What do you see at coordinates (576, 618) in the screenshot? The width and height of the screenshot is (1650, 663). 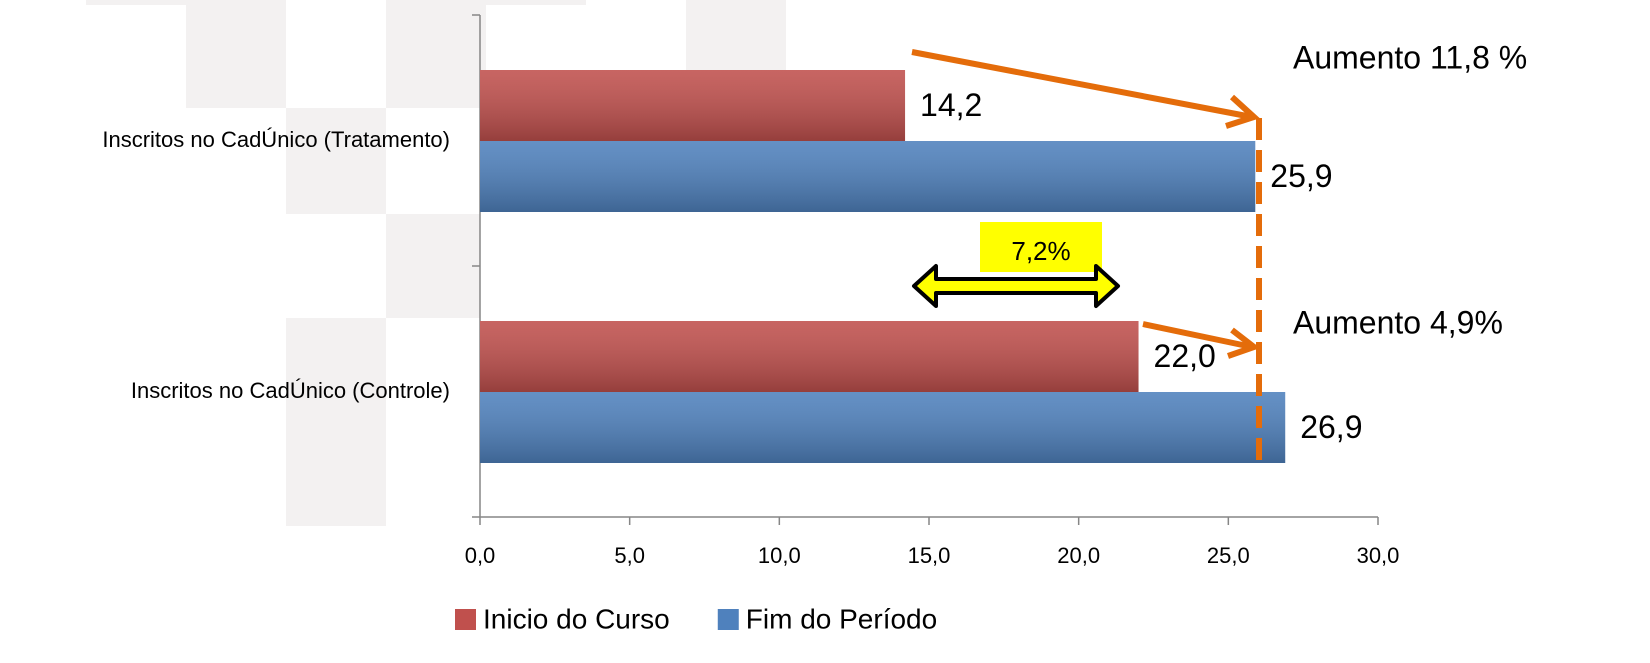 I see `legend-label: Inicio do Curso` at bounding box center [576, 618].